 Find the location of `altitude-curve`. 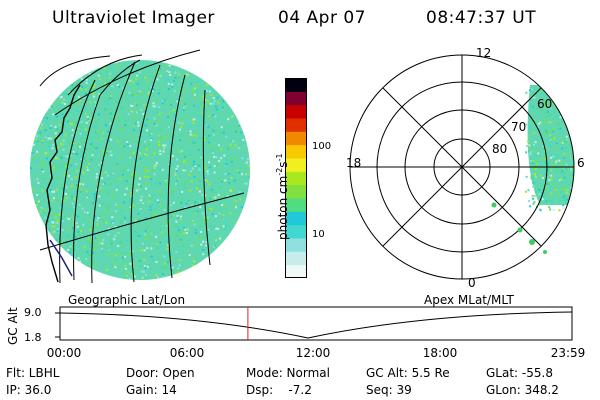

altitude-curve is located at coordinates (316, 325).